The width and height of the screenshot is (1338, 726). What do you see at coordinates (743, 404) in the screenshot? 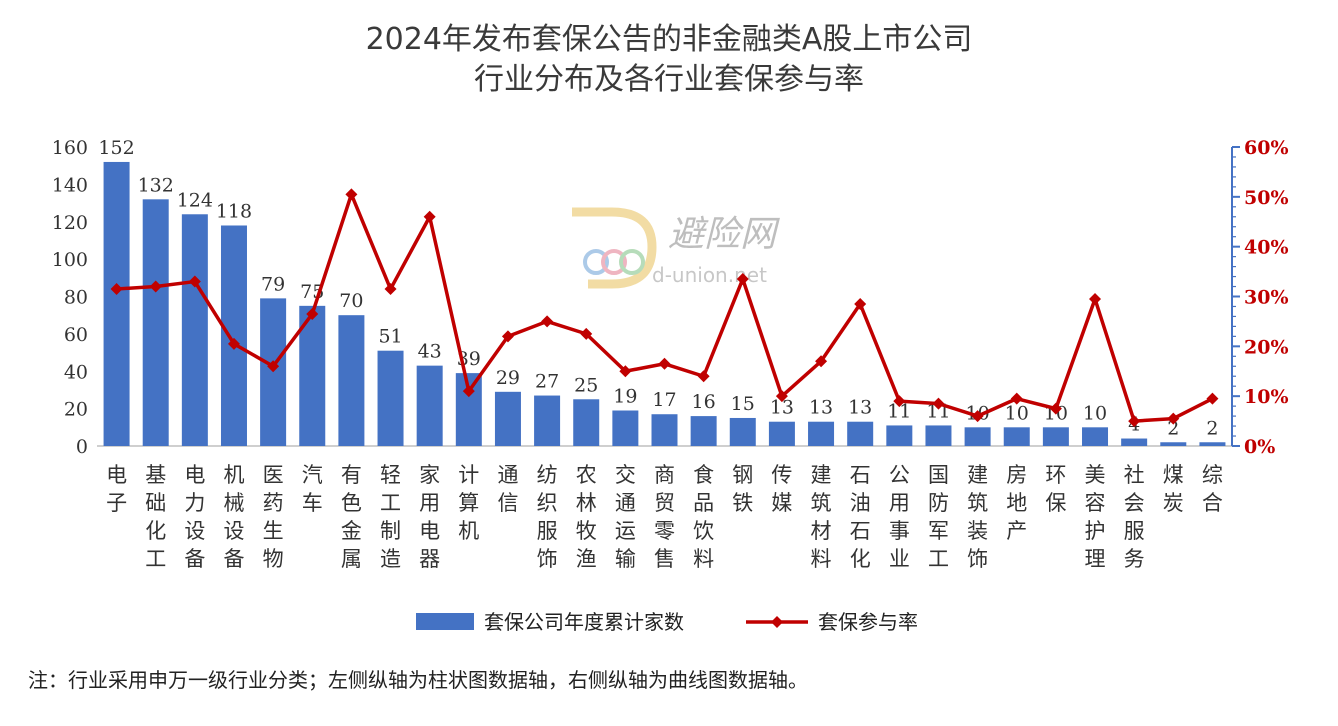
I see `bar-value-label: 15` at bounding box center [743, 404].